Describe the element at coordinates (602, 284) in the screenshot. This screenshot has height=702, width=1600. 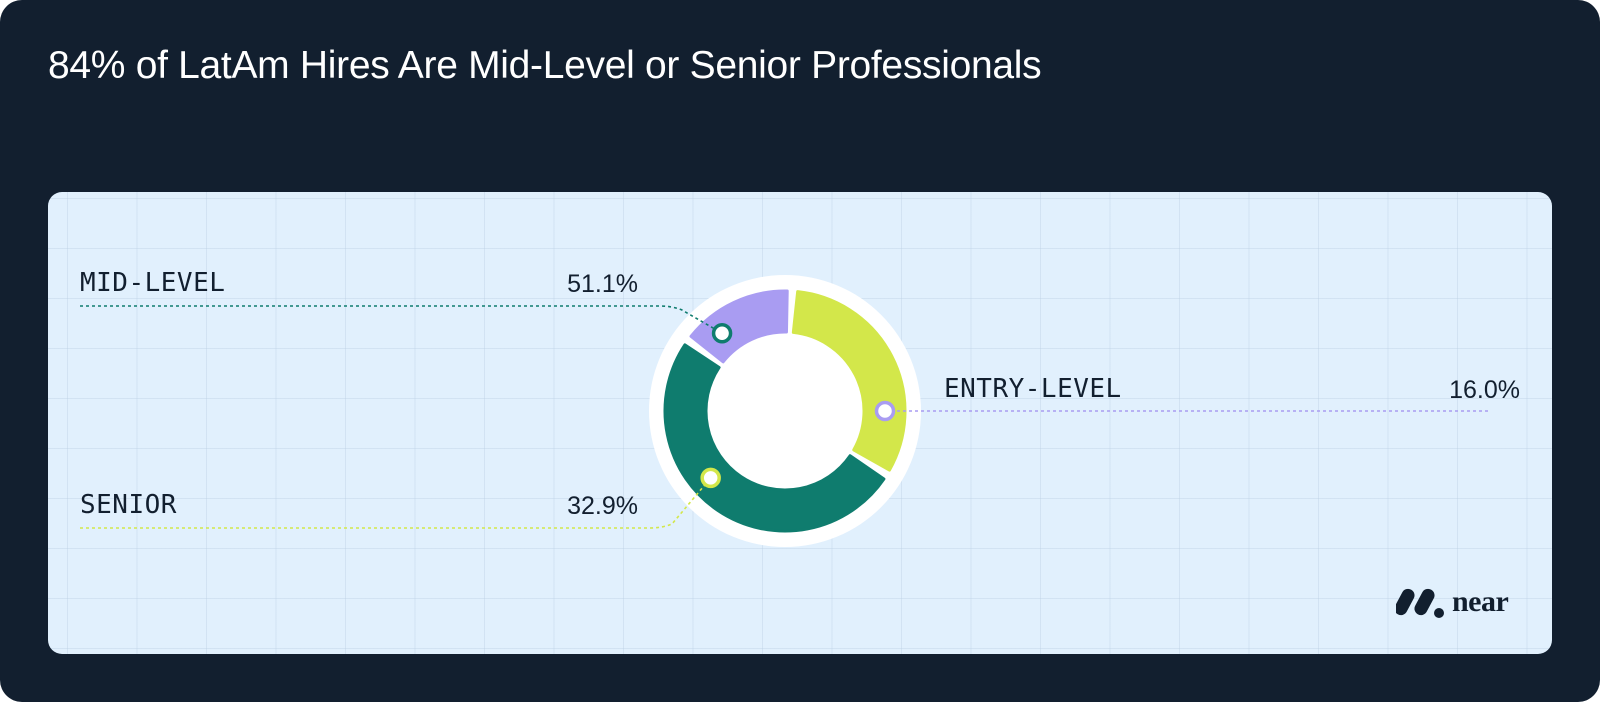
I see `value-label-mid-level: 51.1%` at that location.